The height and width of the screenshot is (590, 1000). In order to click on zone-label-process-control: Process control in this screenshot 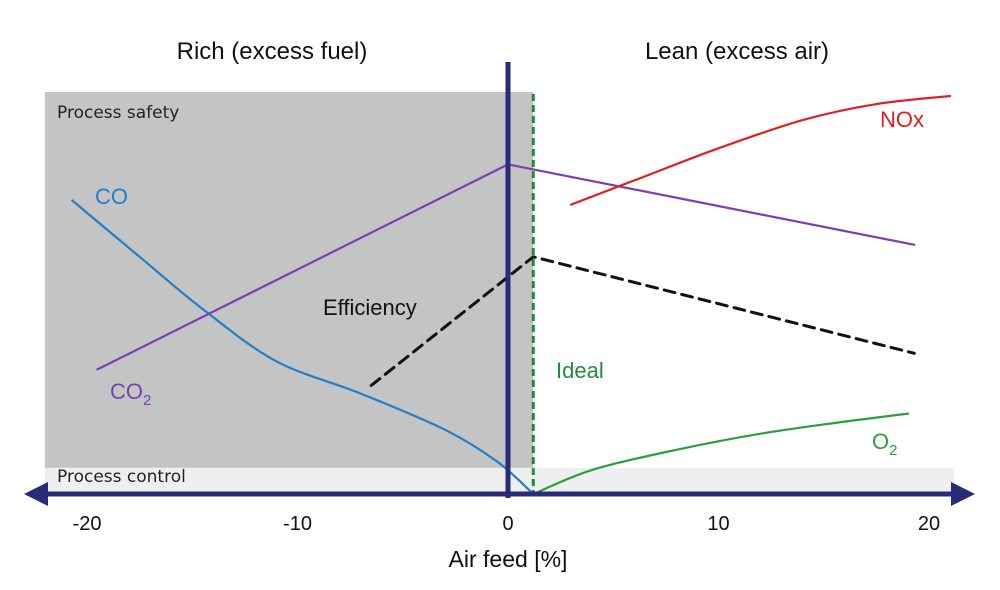, I will do `click(121, 477)`.